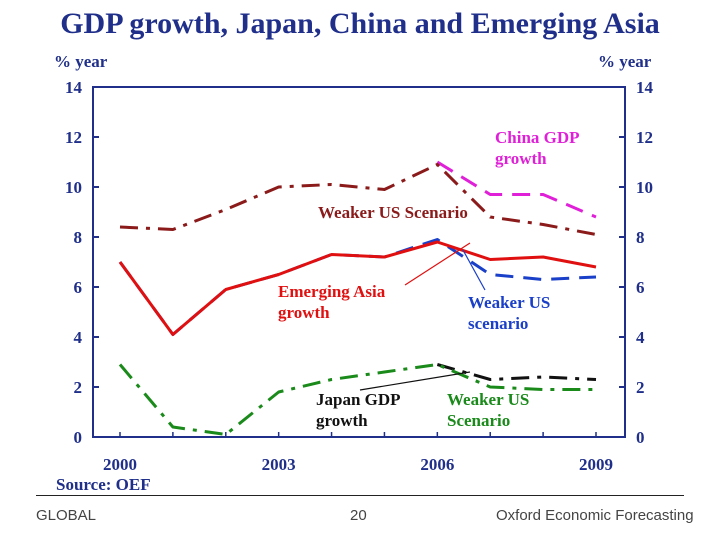 The image size is (720, 540). I want to click on footer-left-label: GLOBAL, so click(66, 515).